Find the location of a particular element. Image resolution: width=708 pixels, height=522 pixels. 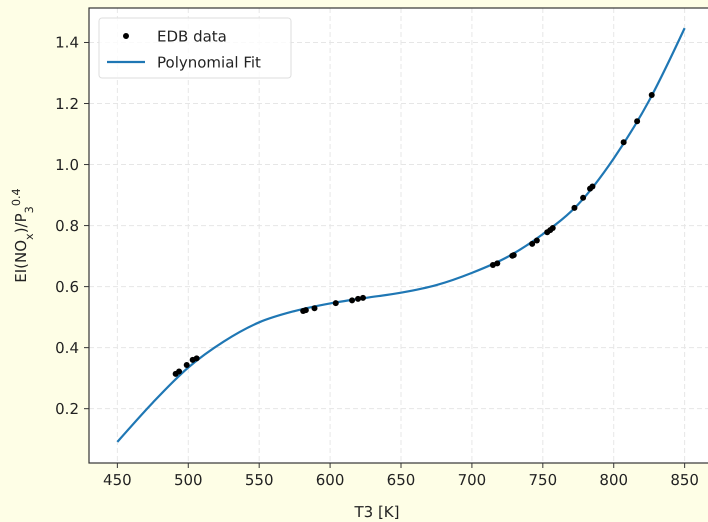

x-axis-title: T3 [K] is located at coordinates (376, 512).